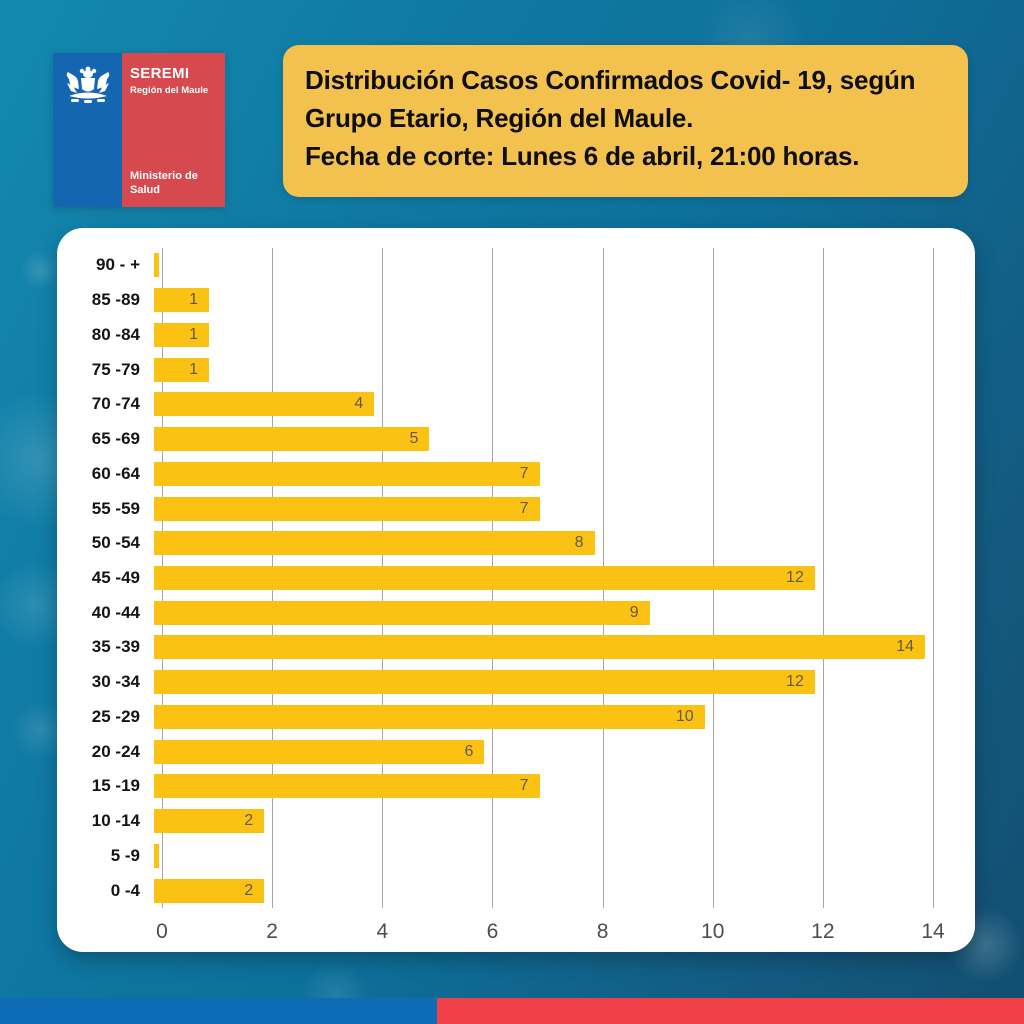 The height and width of the screenshot is (1024, 1024). Describe the element at coordinates (539, 265) in the screenshot. I see `bar-track` at that location.